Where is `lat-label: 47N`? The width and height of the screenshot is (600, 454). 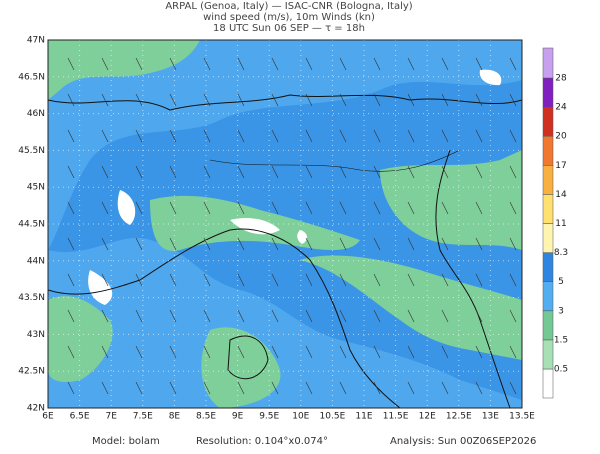
lat-label: 47N is located at coordinates (36, 41).